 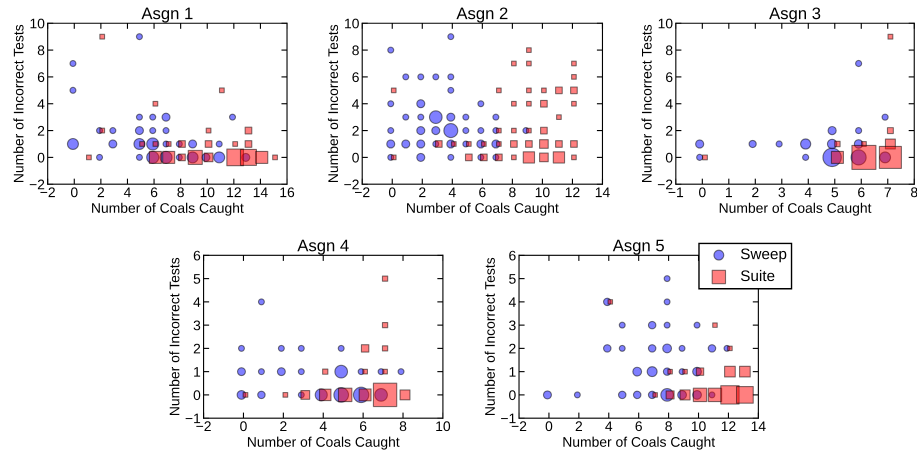 I want to click on x-tick-label: 5, so click(x=834, y=193).